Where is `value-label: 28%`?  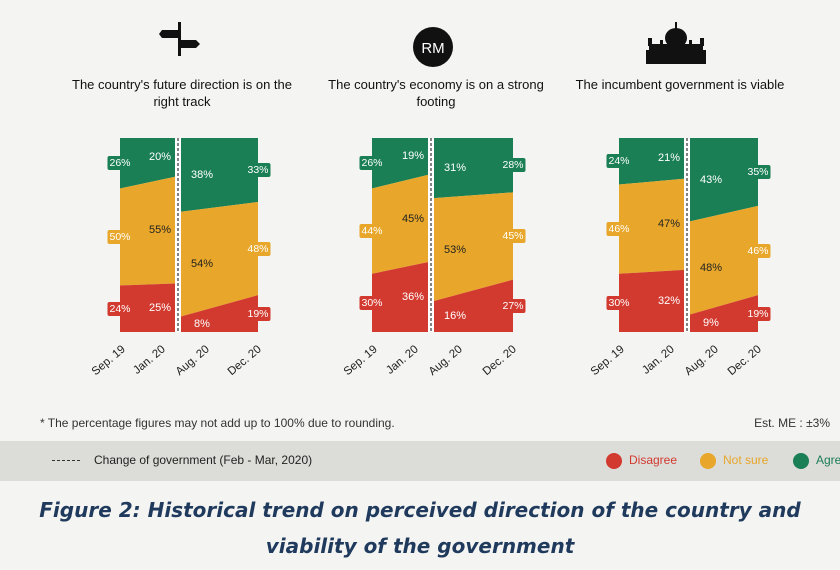 value-label: 28% is located at coordinates (513, 165).